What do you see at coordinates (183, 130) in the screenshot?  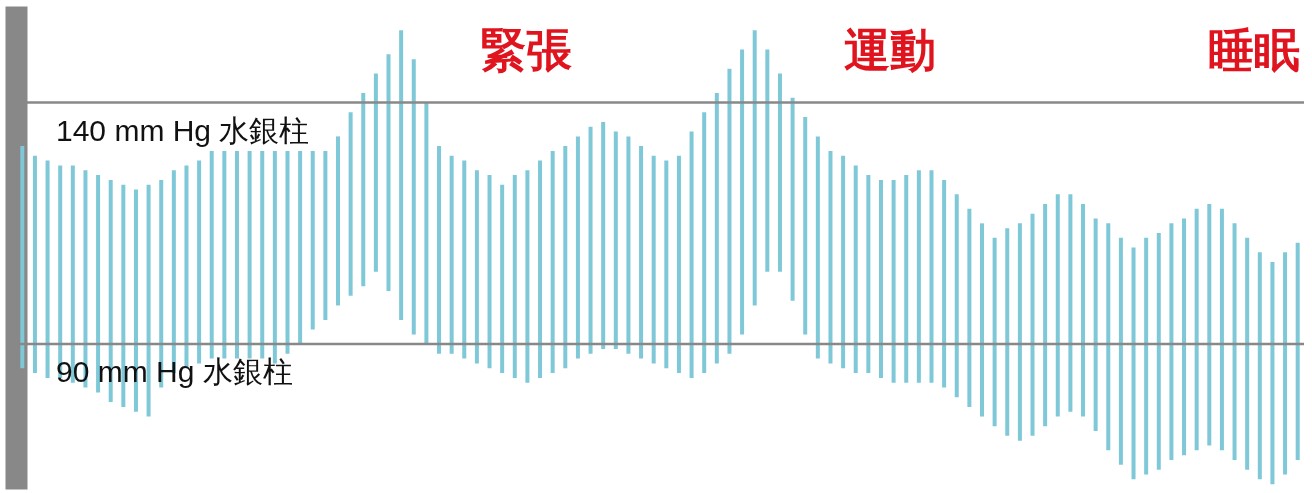 I see `ref-line-label: 140 mm Hg 水銀柱` at bounding box center [183, 130].